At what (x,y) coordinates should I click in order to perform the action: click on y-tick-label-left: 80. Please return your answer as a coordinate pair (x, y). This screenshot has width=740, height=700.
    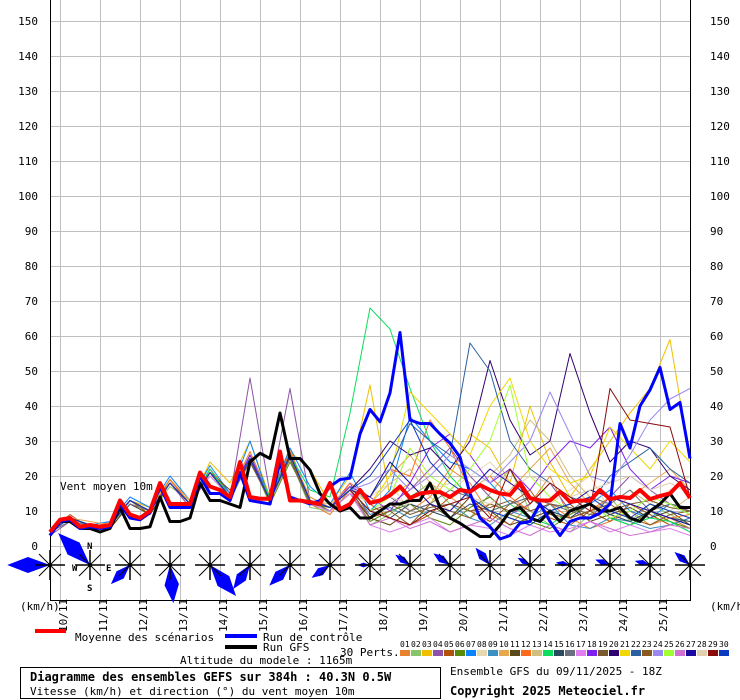
    Looking at the image, I should click on (31, 266).